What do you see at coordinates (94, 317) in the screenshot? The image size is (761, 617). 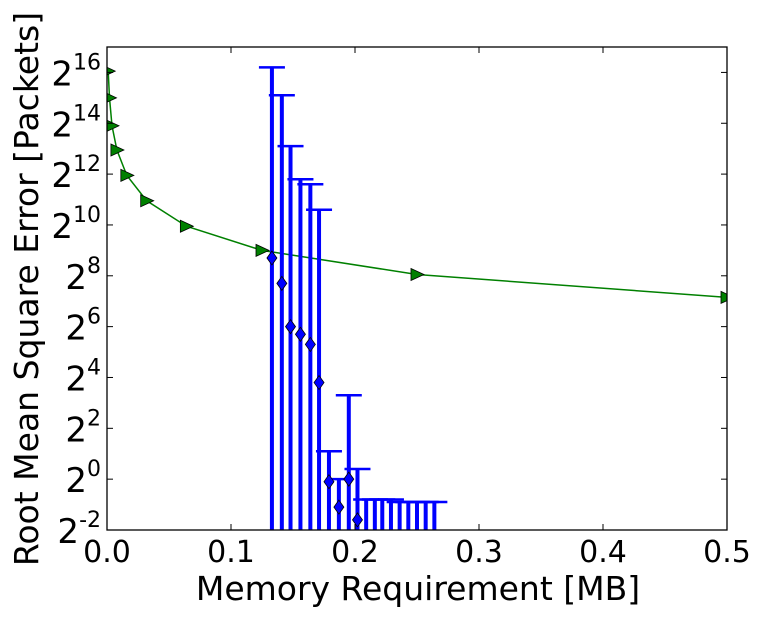 I see `y-tick-exponent: 6` at bounding box center [94, 317].